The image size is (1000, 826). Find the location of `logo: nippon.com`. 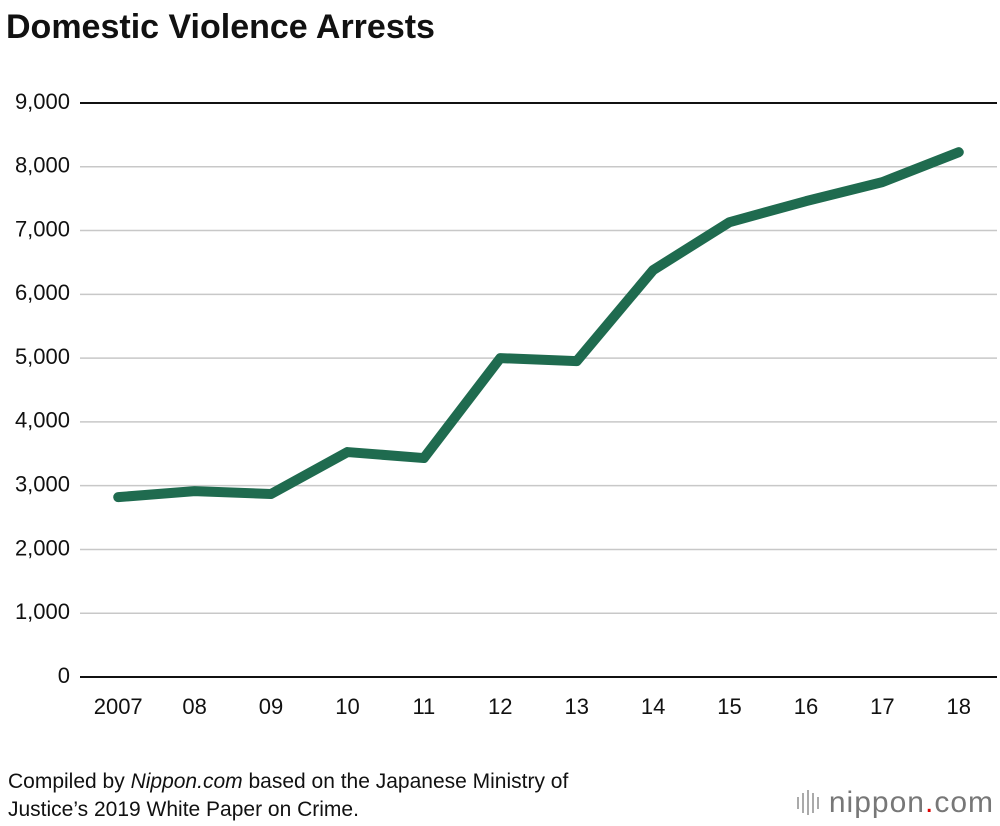

logo: nippon.com is located at coordinates (894, 803).